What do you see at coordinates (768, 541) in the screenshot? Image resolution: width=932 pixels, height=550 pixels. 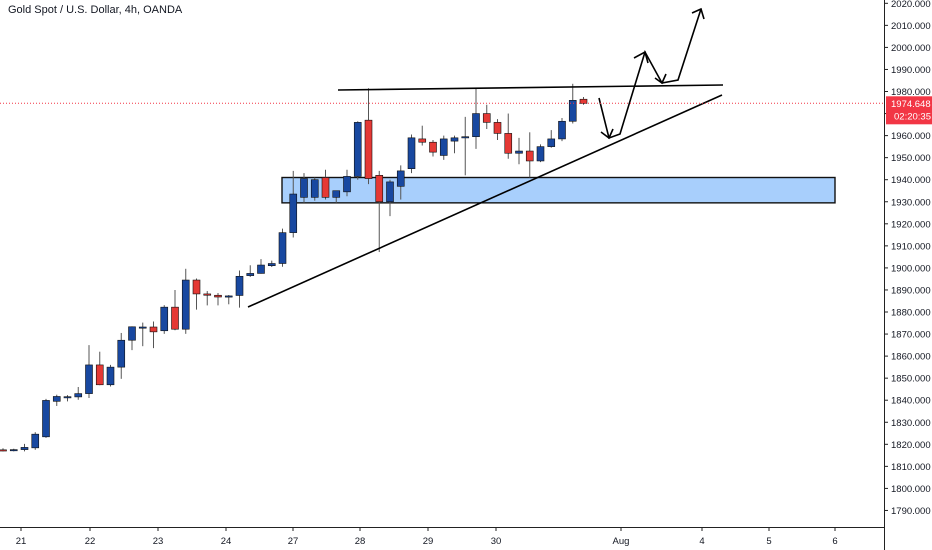 I see `time-tick-label: 5` at bounding box center [768, 541].